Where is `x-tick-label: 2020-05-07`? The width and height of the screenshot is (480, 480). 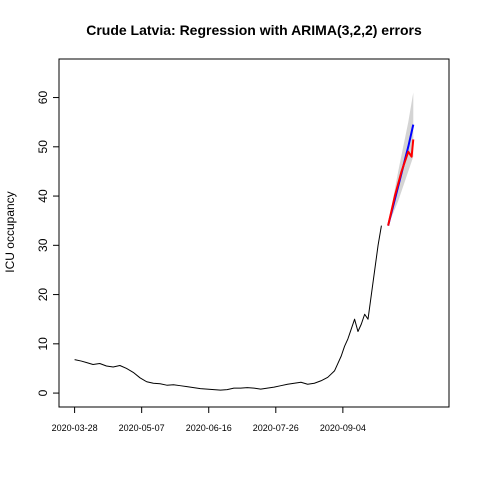
x-tick-label: 2020-05-07 is located at coordinates (142, 428).